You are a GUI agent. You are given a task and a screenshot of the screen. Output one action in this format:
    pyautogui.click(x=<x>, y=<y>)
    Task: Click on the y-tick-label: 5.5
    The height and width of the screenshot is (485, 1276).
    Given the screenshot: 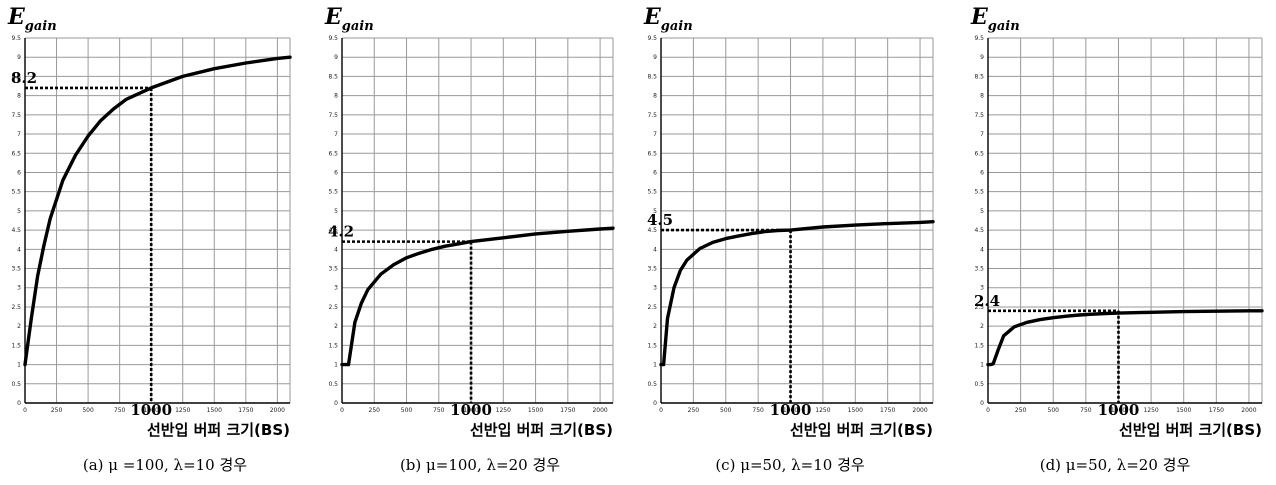 What is the action you would take?
    pyautogui.click(x=16, y=192)
    